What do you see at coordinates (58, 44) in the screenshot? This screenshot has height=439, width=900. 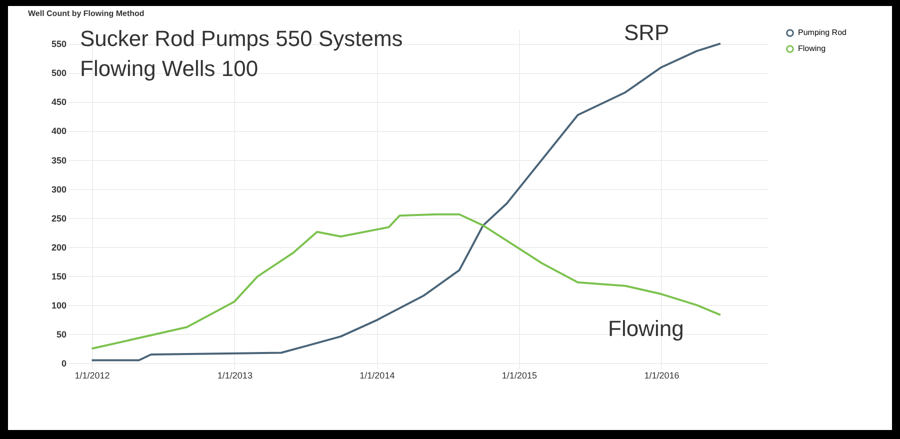 I see `y-tick-label: 550` at bounding box center [58, 44].